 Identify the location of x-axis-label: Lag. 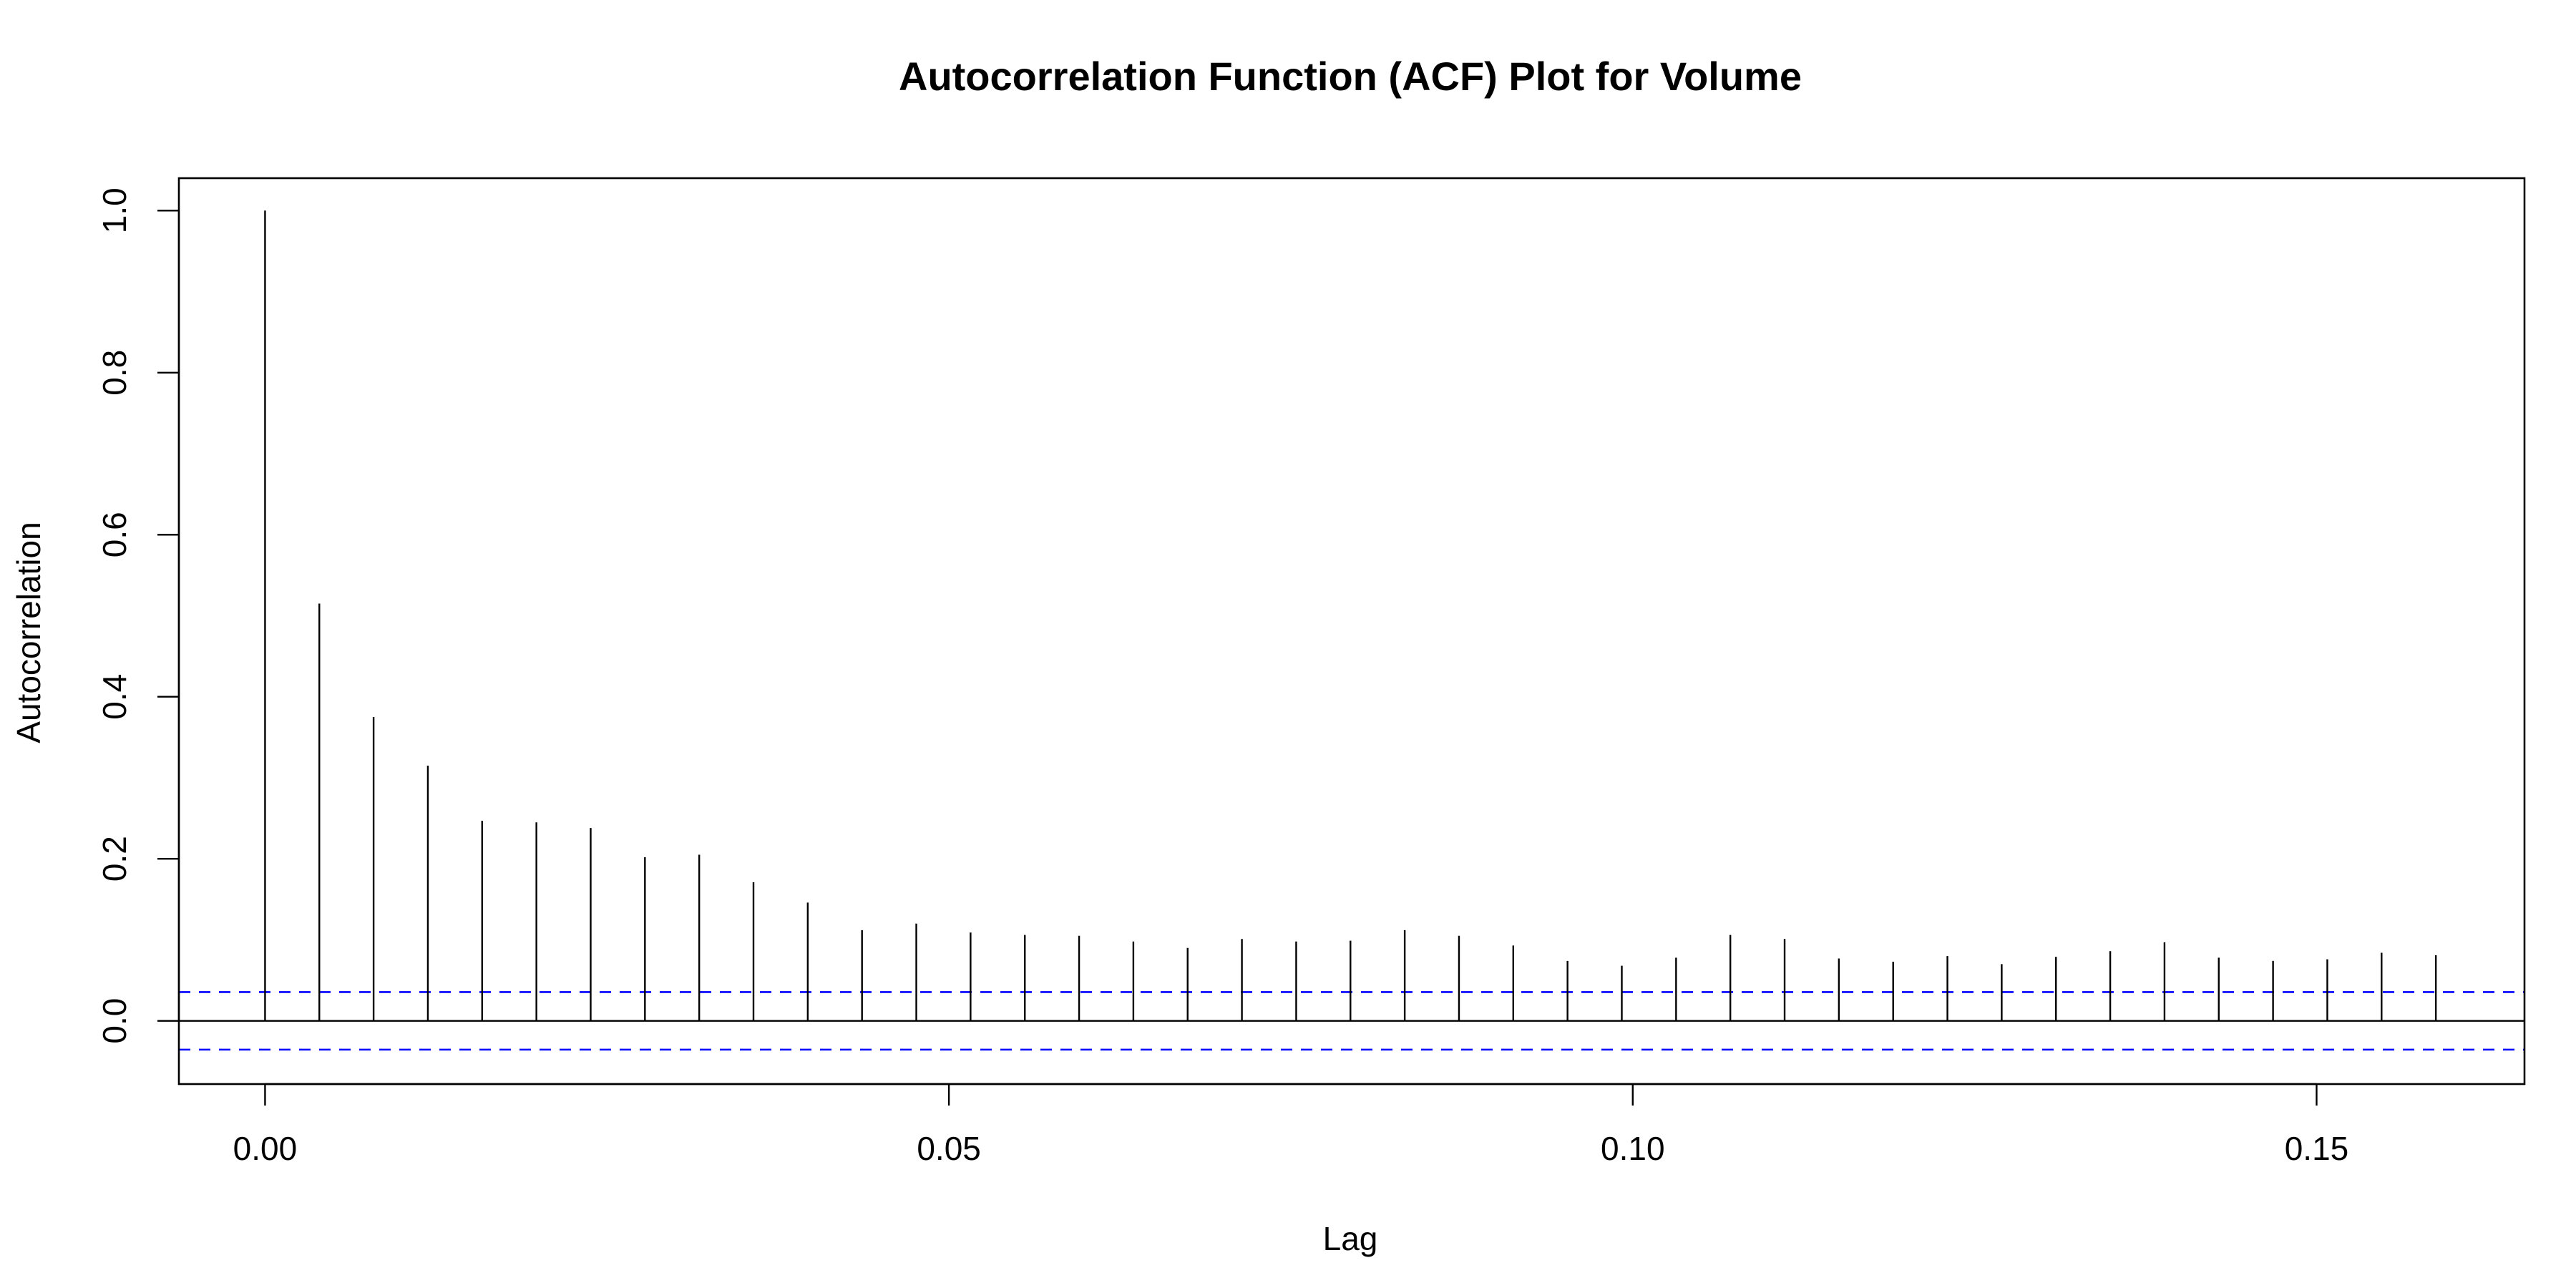
(1350, 1238).